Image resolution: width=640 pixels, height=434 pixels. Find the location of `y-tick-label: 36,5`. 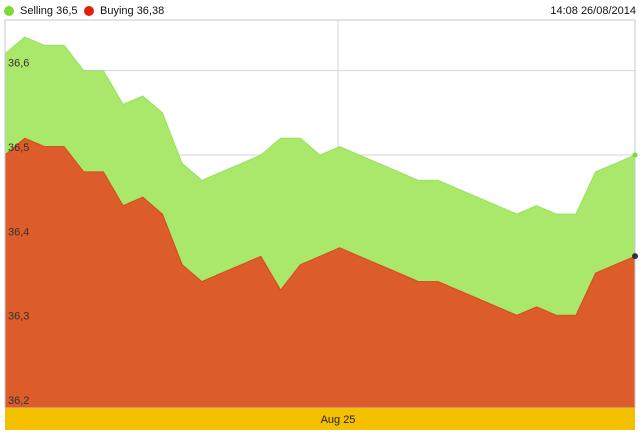

y-tick-label: 36,5 is located at coordinates (18, 148).